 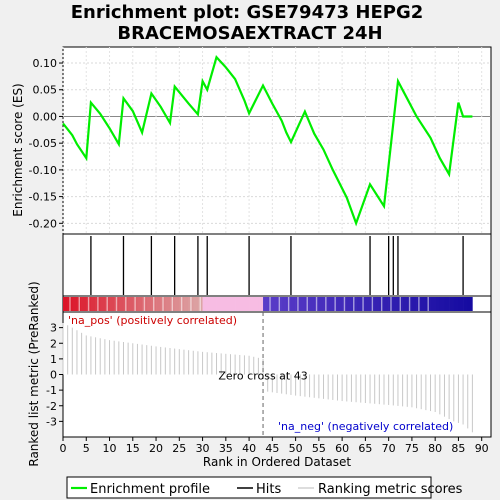 I want to click on x-tick-label: 60, so click(x=342, y=448).